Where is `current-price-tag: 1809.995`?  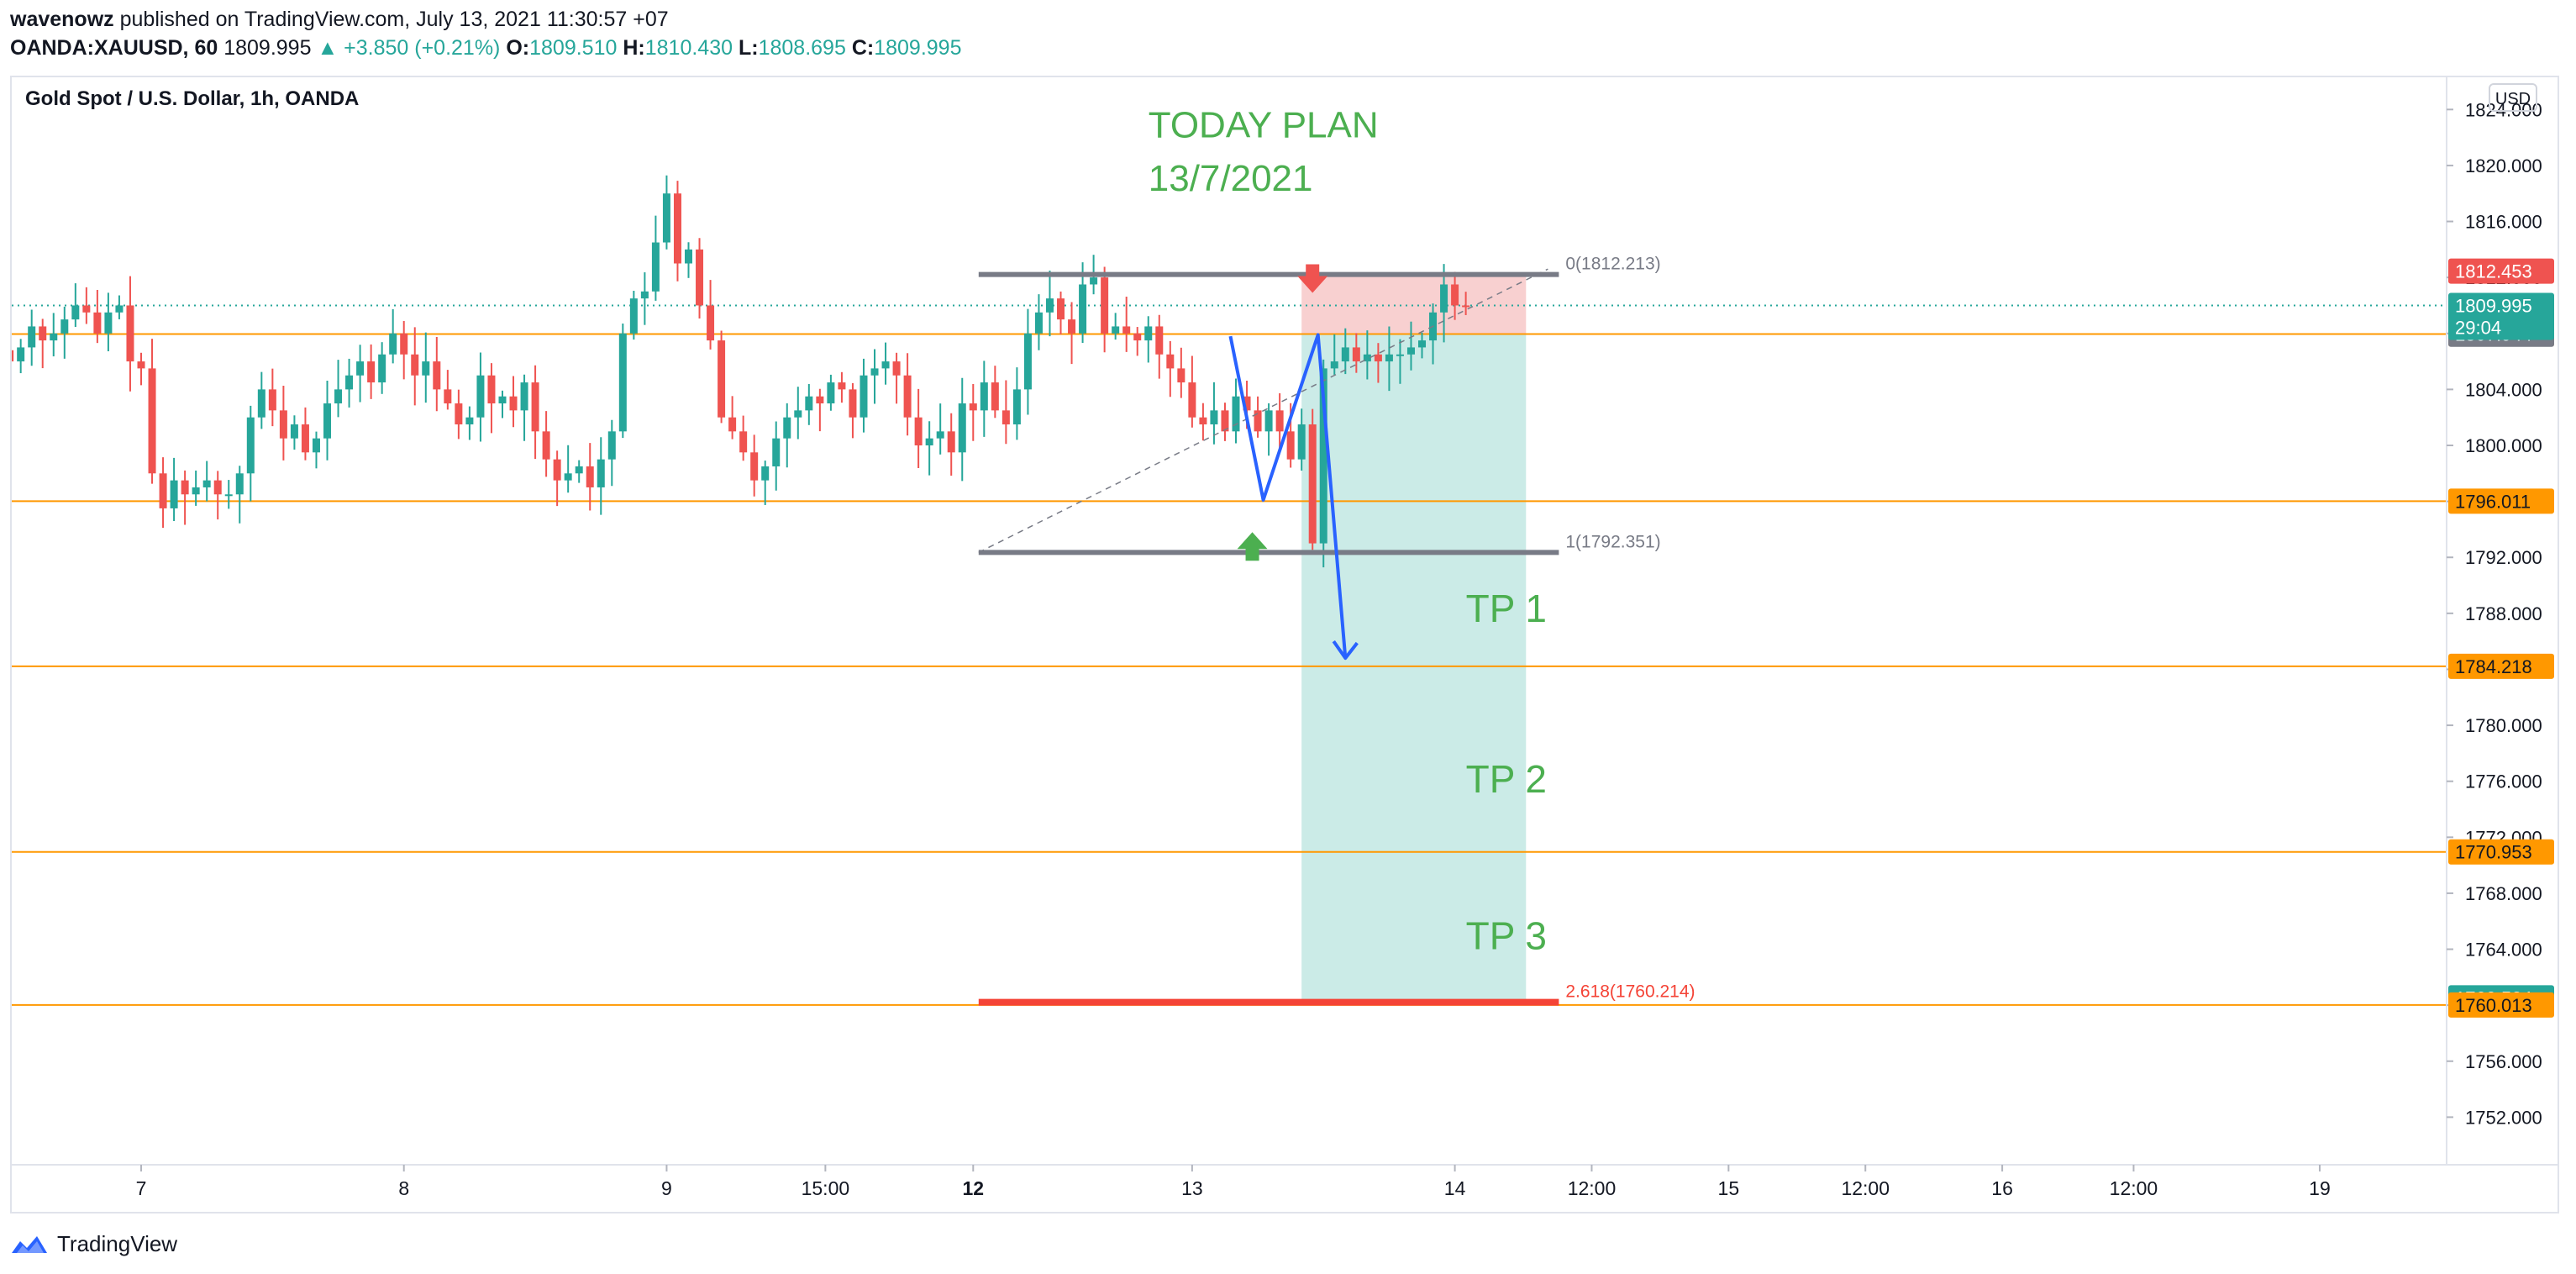 current-price-tag: 1809.995 is located at coordinates (2493, 306).